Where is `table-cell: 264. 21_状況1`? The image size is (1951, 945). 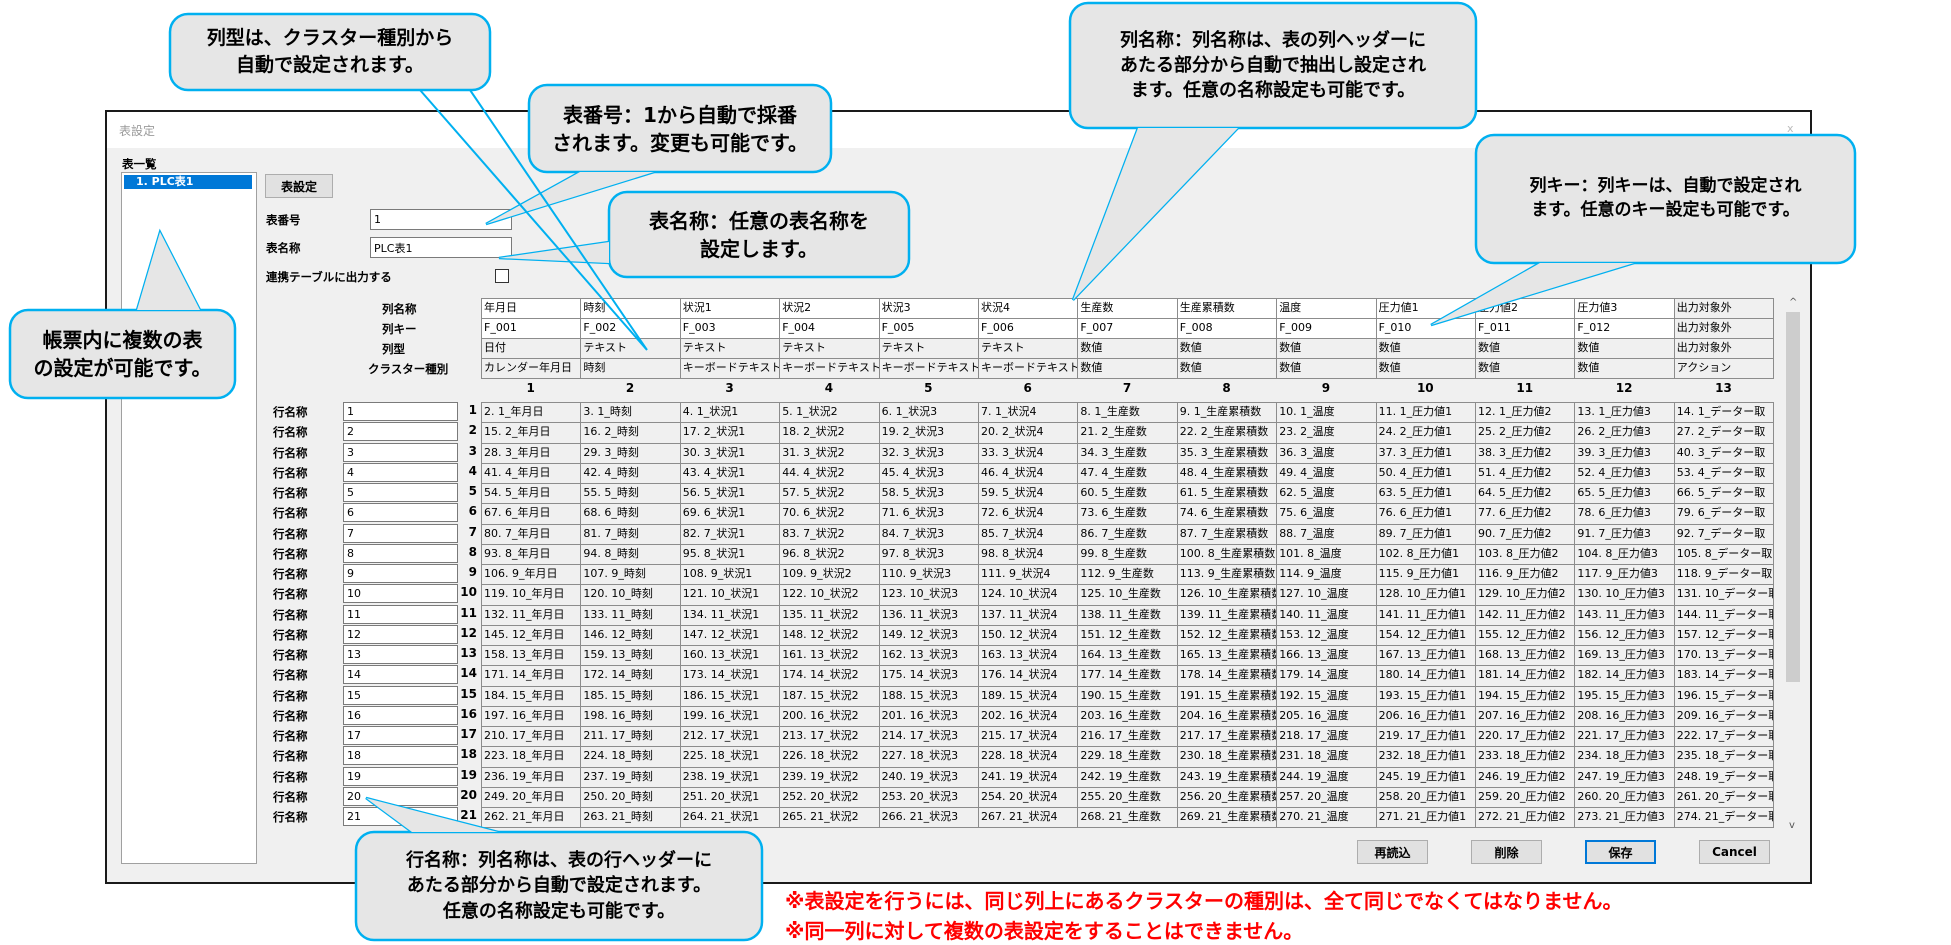
table-cell: 264. 21_状況1 is located at coordinates (730, 818).